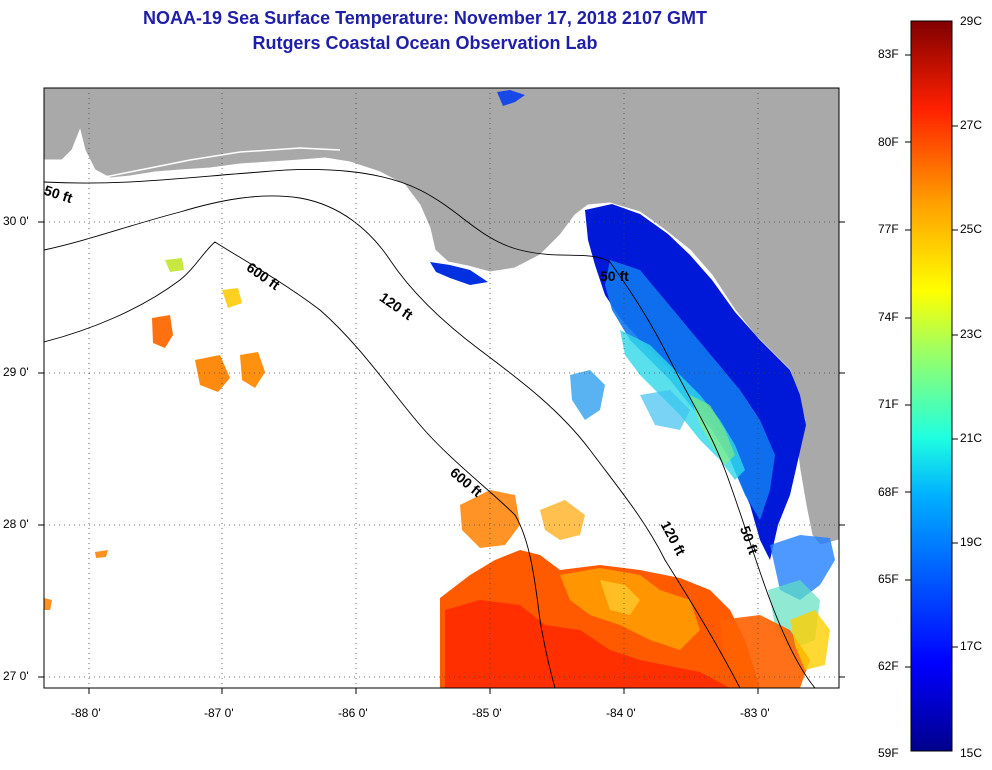  What do you see at coordinates (971, 753) in the screenshot?
I see `colorbar-c-15: 15C` at bounding box center [971, 753].